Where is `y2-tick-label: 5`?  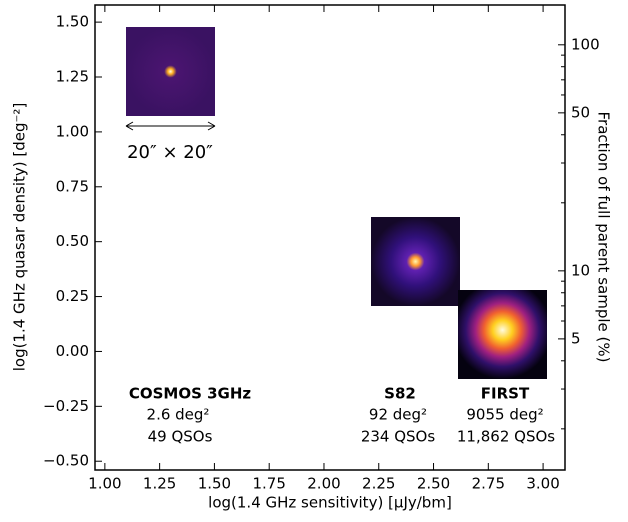 y2-tick-label: 5 is located at coordinates (576, 338).